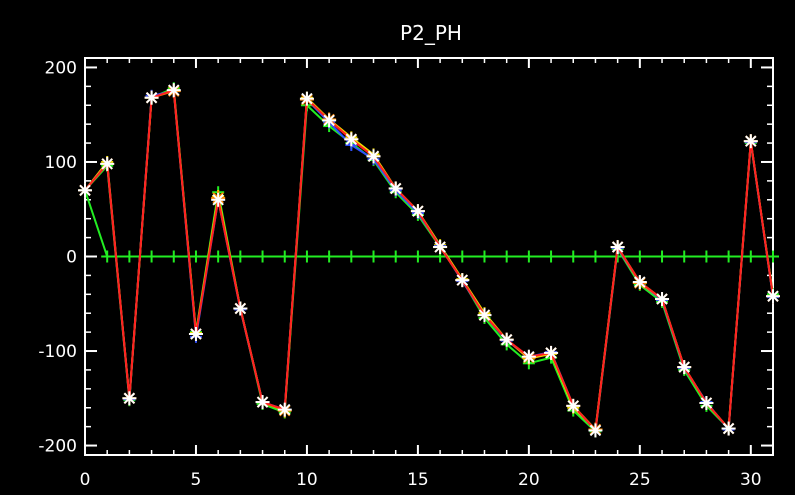 The width and height of the screenshot is (795, 495). Describe the element at coordinates (529, 480) in the screenshot. I see `x-tick-label: 20` at that location.